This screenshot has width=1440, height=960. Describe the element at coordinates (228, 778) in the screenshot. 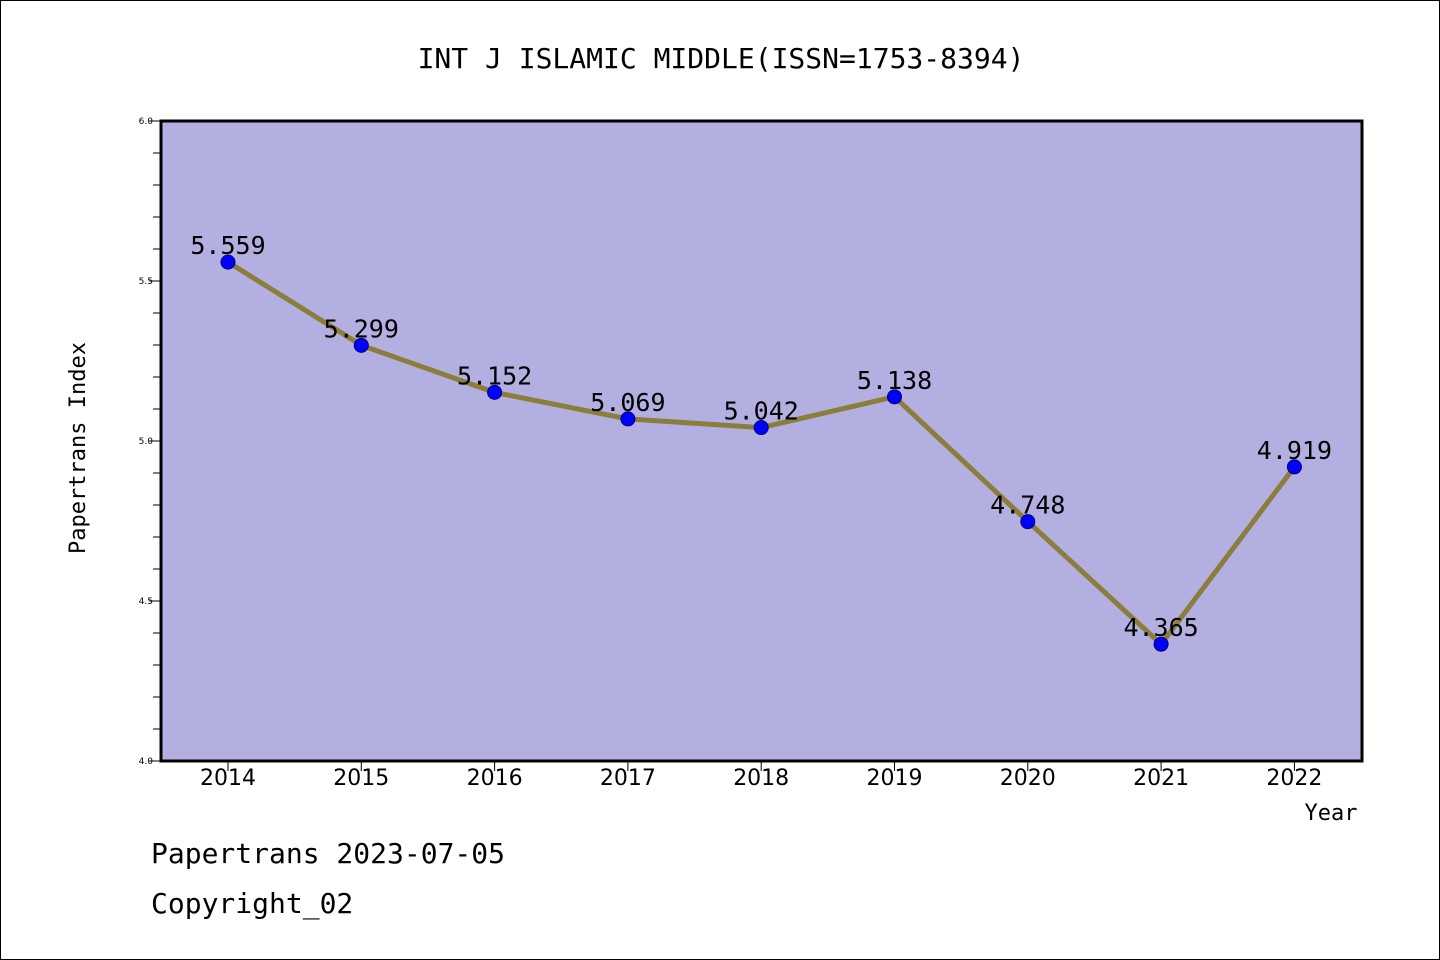

I see `x-tick-label: 2014` at that location.